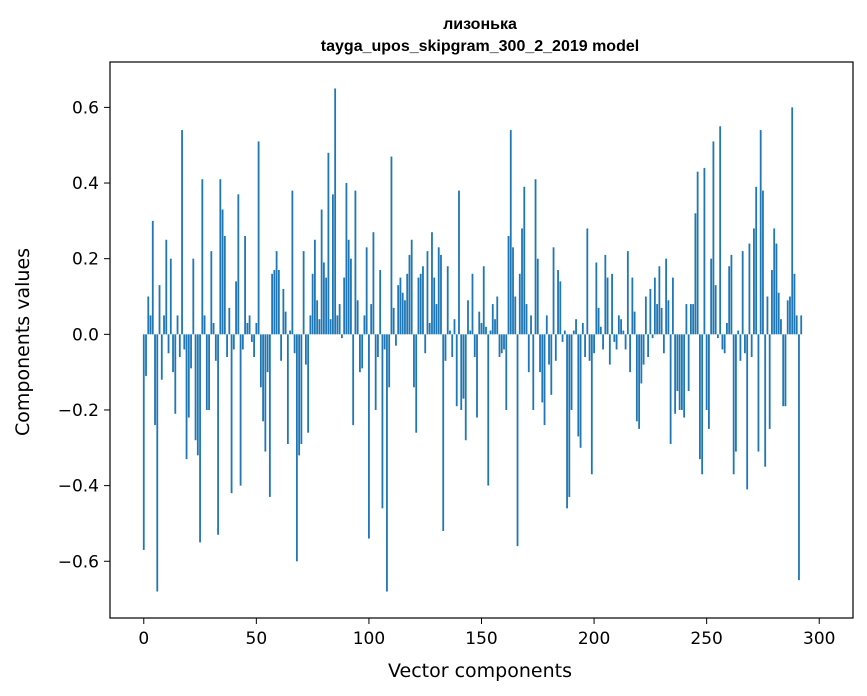  I want to click on x-axis-label: Vector components, so click(480, 671).